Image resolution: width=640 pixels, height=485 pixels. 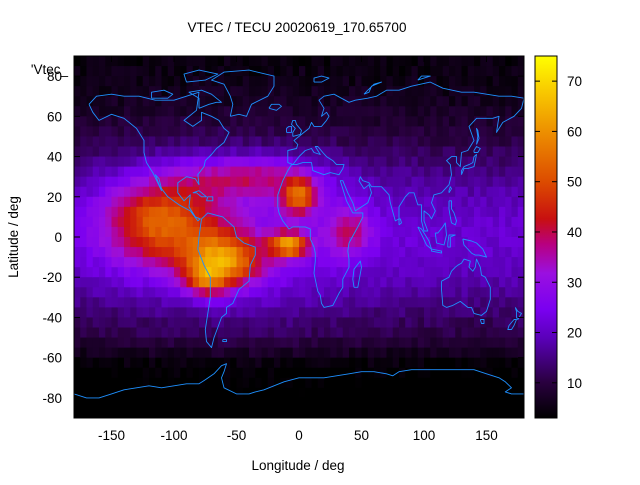 What do you see at coordinates (54, 116) in the screenshot?
I see `y-tick-label: 60` at bounding box center [54, 116].